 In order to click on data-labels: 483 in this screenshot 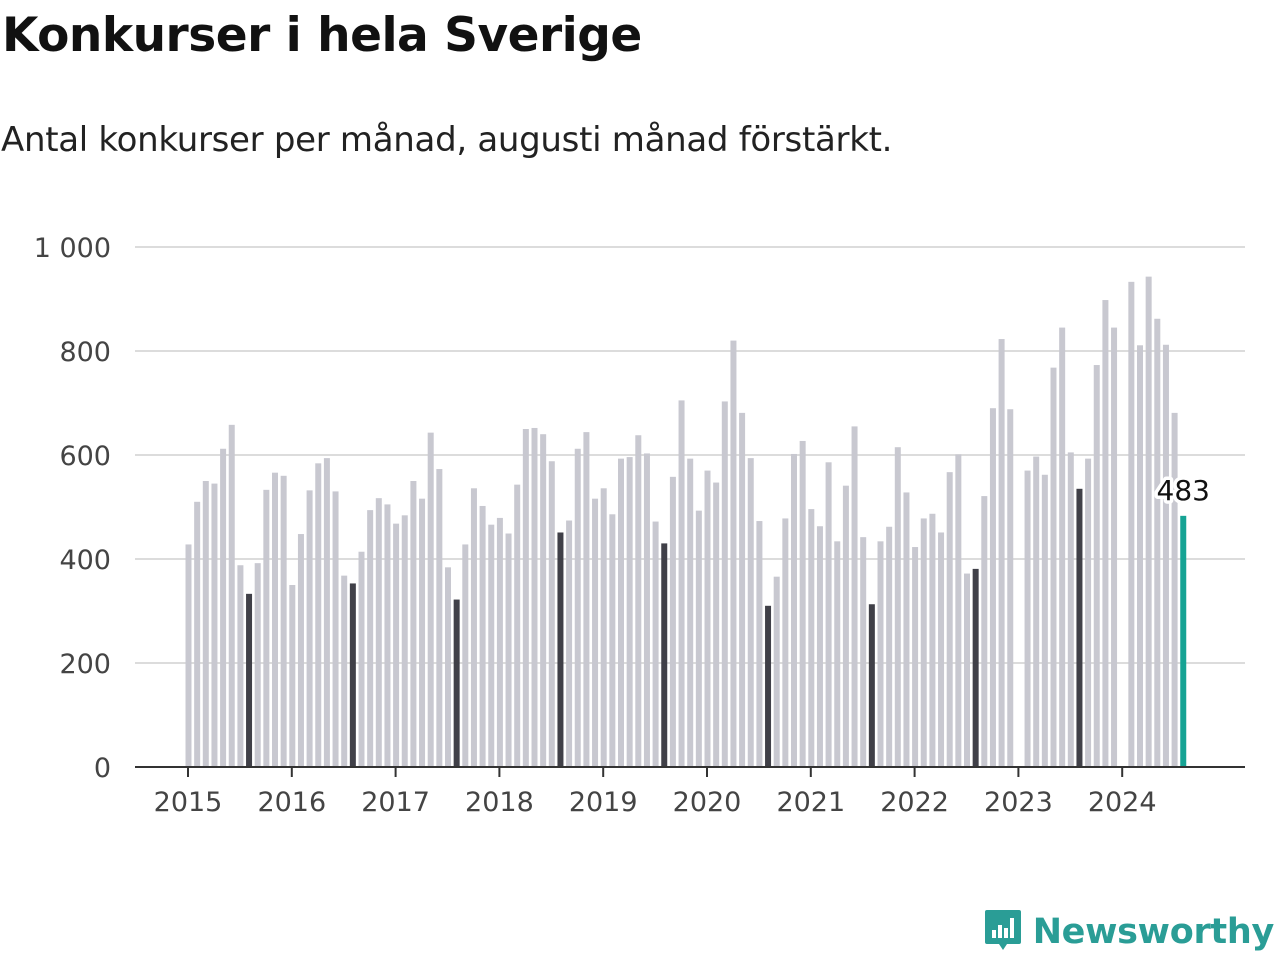, I will do `click(1183, 490)`.